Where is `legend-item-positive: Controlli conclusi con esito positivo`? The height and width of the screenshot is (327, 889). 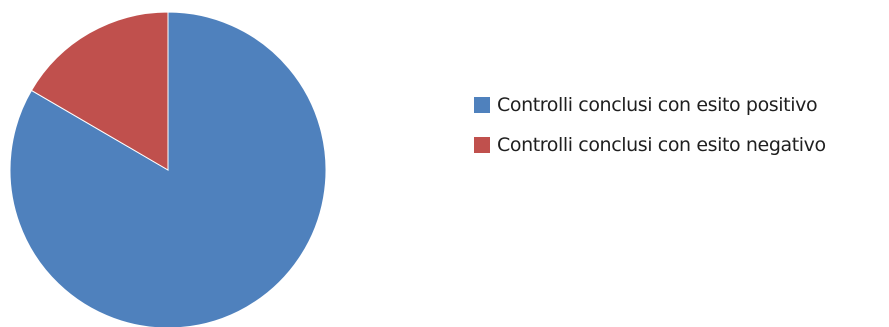 legend-item-positive: Controlli conclusi con esito positivo is located at coordinates (650, 105).